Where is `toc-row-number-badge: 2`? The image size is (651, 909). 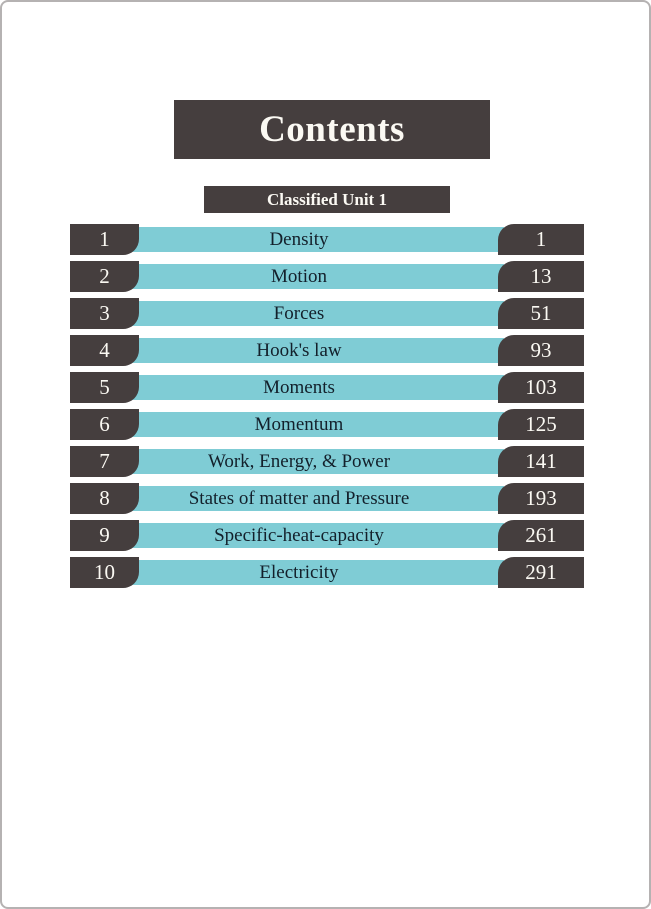
toc-row-number-badge: 2 is located at coordinates (104, 276).